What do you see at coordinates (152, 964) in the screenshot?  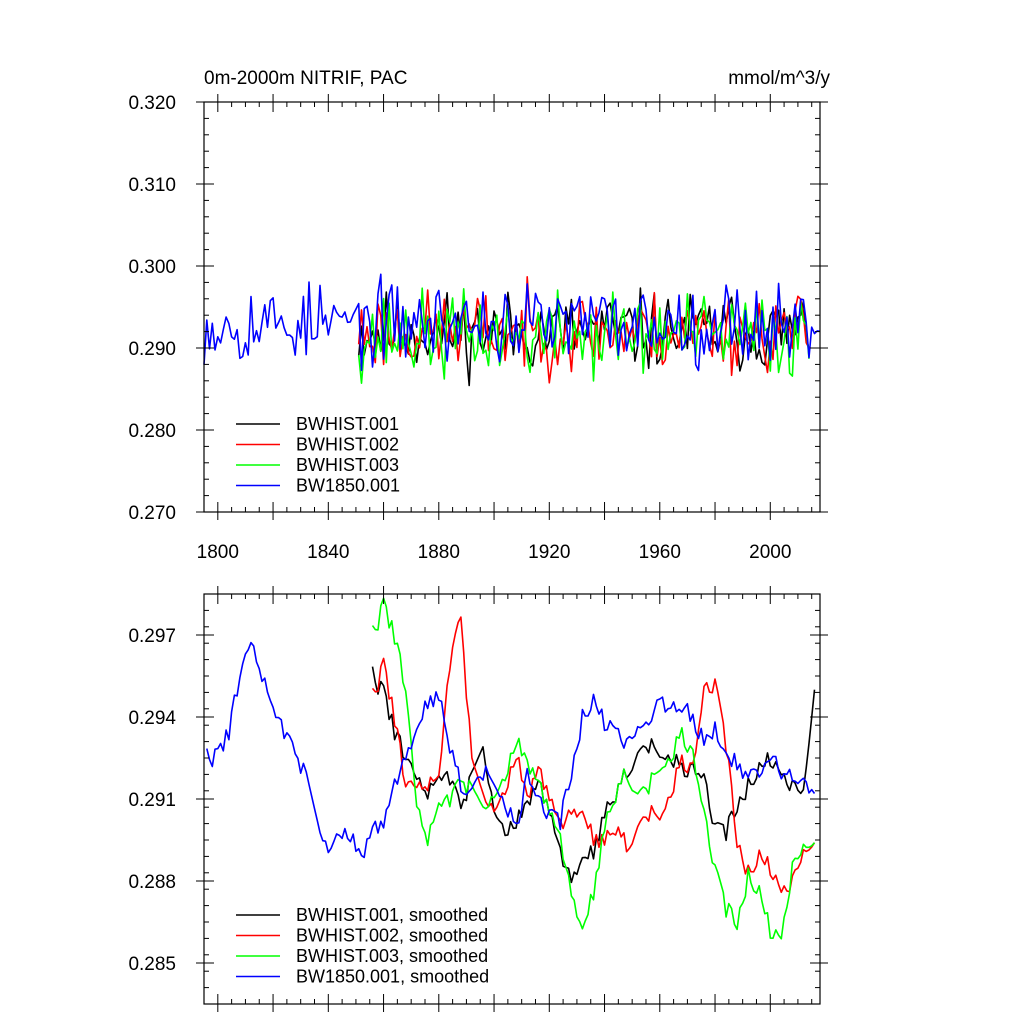 I see `y-tick-label: 0.285` at bounding box center [152, 964].